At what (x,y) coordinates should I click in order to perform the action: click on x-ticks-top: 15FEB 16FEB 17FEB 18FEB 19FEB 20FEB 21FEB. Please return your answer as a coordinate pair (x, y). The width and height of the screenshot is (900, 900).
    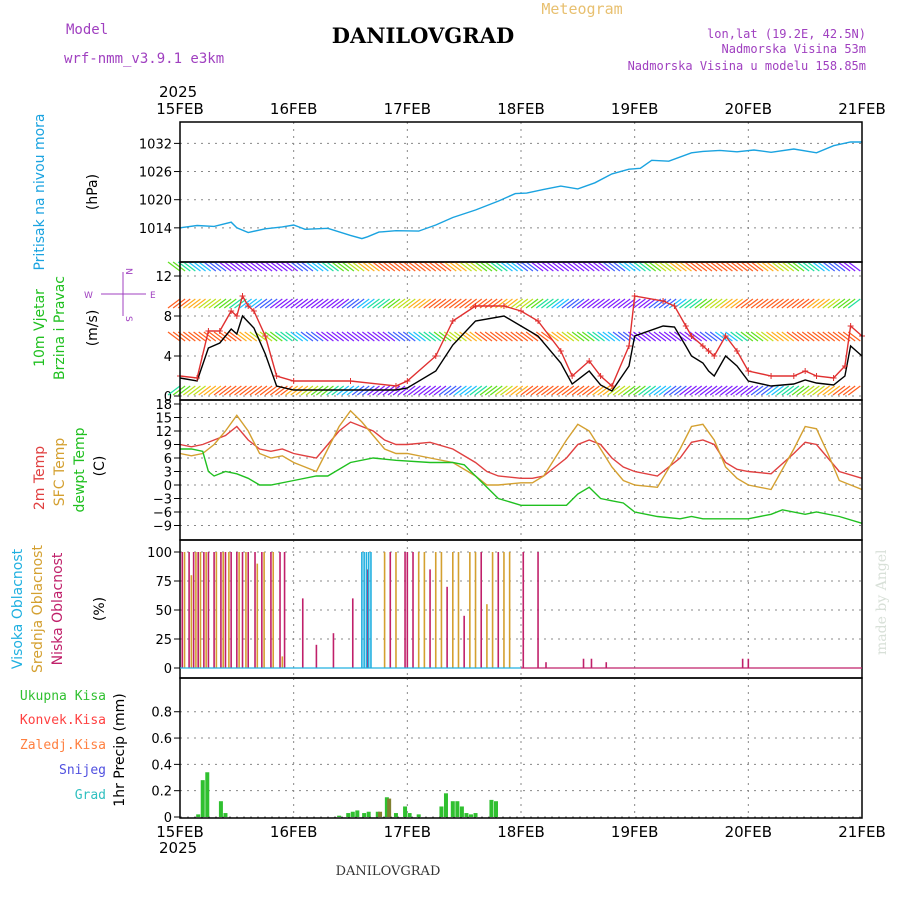
    Looking at the image, I should click on (520, 109).